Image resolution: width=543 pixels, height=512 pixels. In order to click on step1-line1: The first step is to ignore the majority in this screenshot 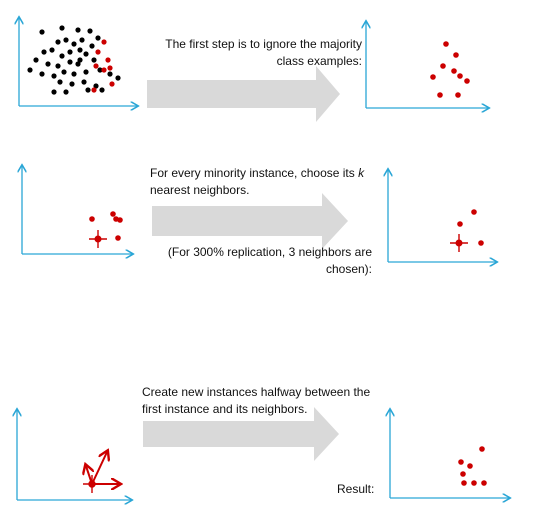, I will do `click(263, 44)`.